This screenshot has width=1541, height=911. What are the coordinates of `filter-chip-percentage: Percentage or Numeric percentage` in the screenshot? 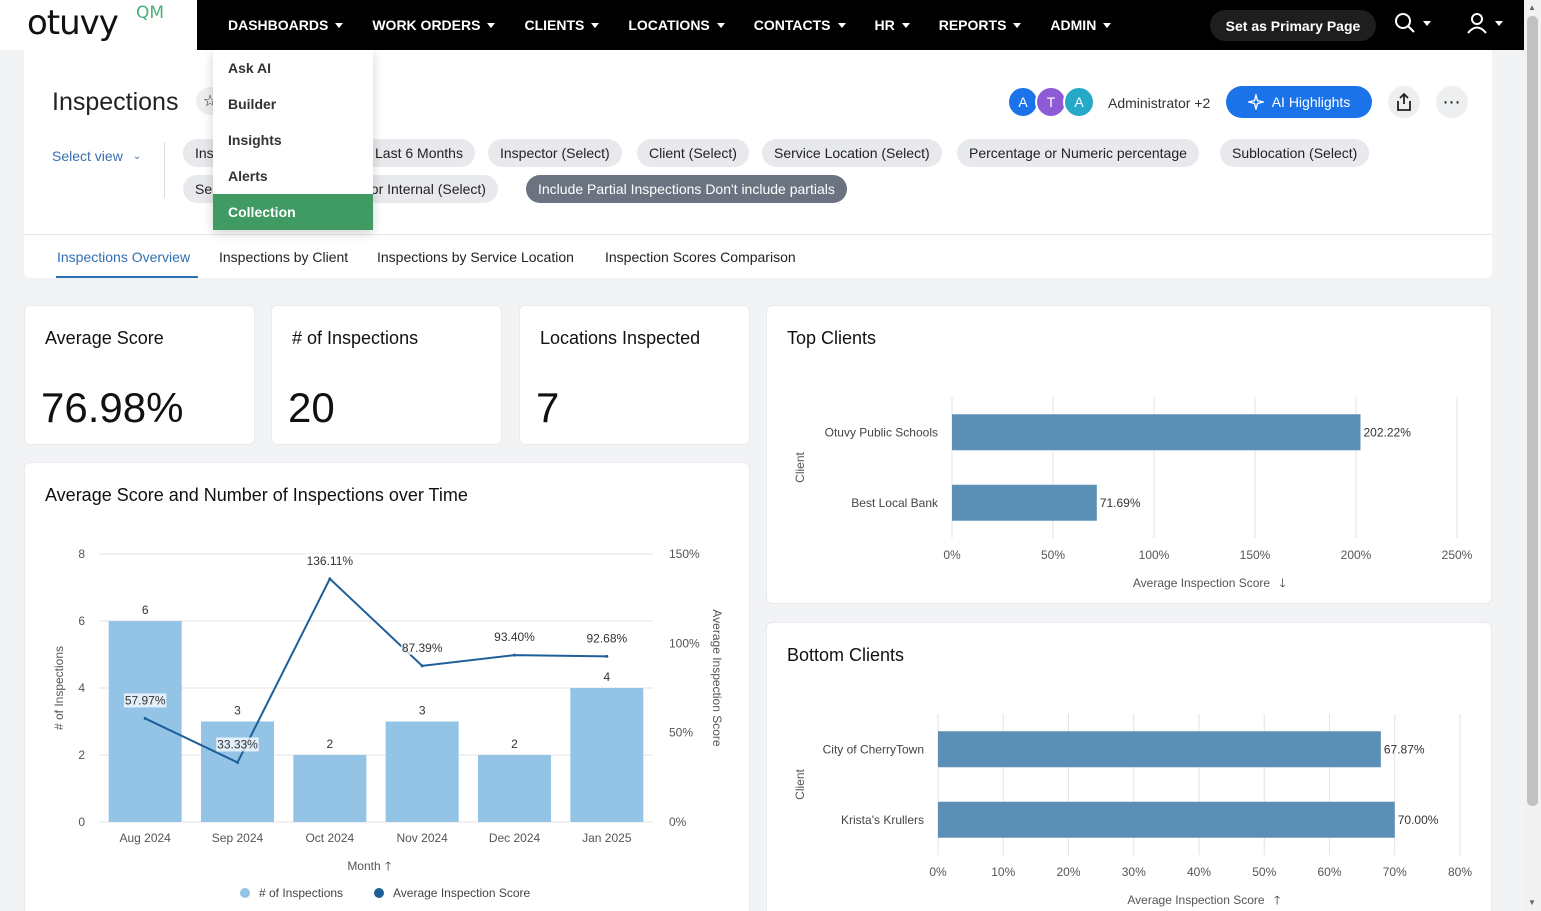 It's located at (1078, 153).